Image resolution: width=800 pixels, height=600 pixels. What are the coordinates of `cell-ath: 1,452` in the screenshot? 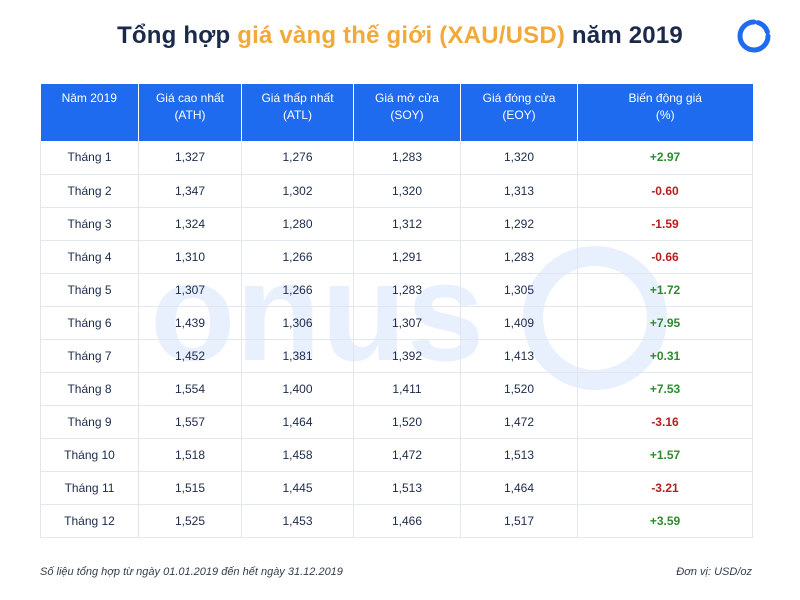 It's located at (190, 356).